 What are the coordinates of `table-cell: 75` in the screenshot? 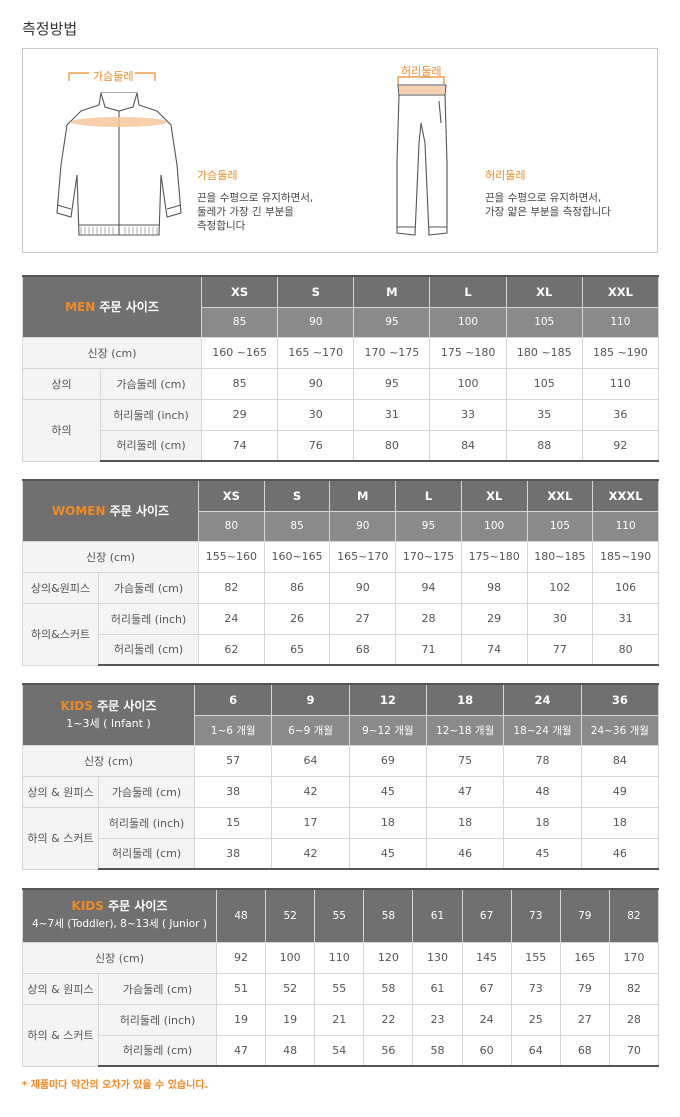 It's located at (465, 760).